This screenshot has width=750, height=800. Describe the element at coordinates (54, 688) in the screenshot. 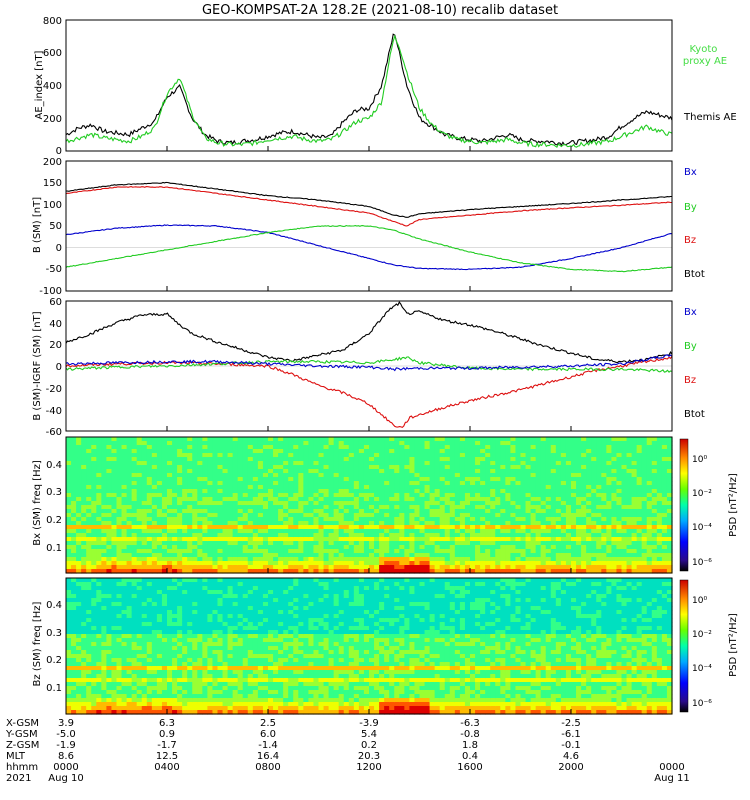

I see `bz-spec-ytick: 0.1` at that location.